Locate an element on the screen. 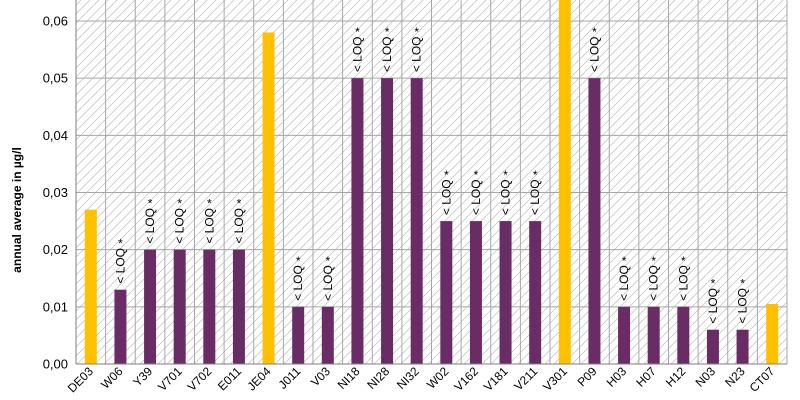 The height and width of the screenshot is (400, 800). x-tick-label: H03 is located at coordinates (617, 377).